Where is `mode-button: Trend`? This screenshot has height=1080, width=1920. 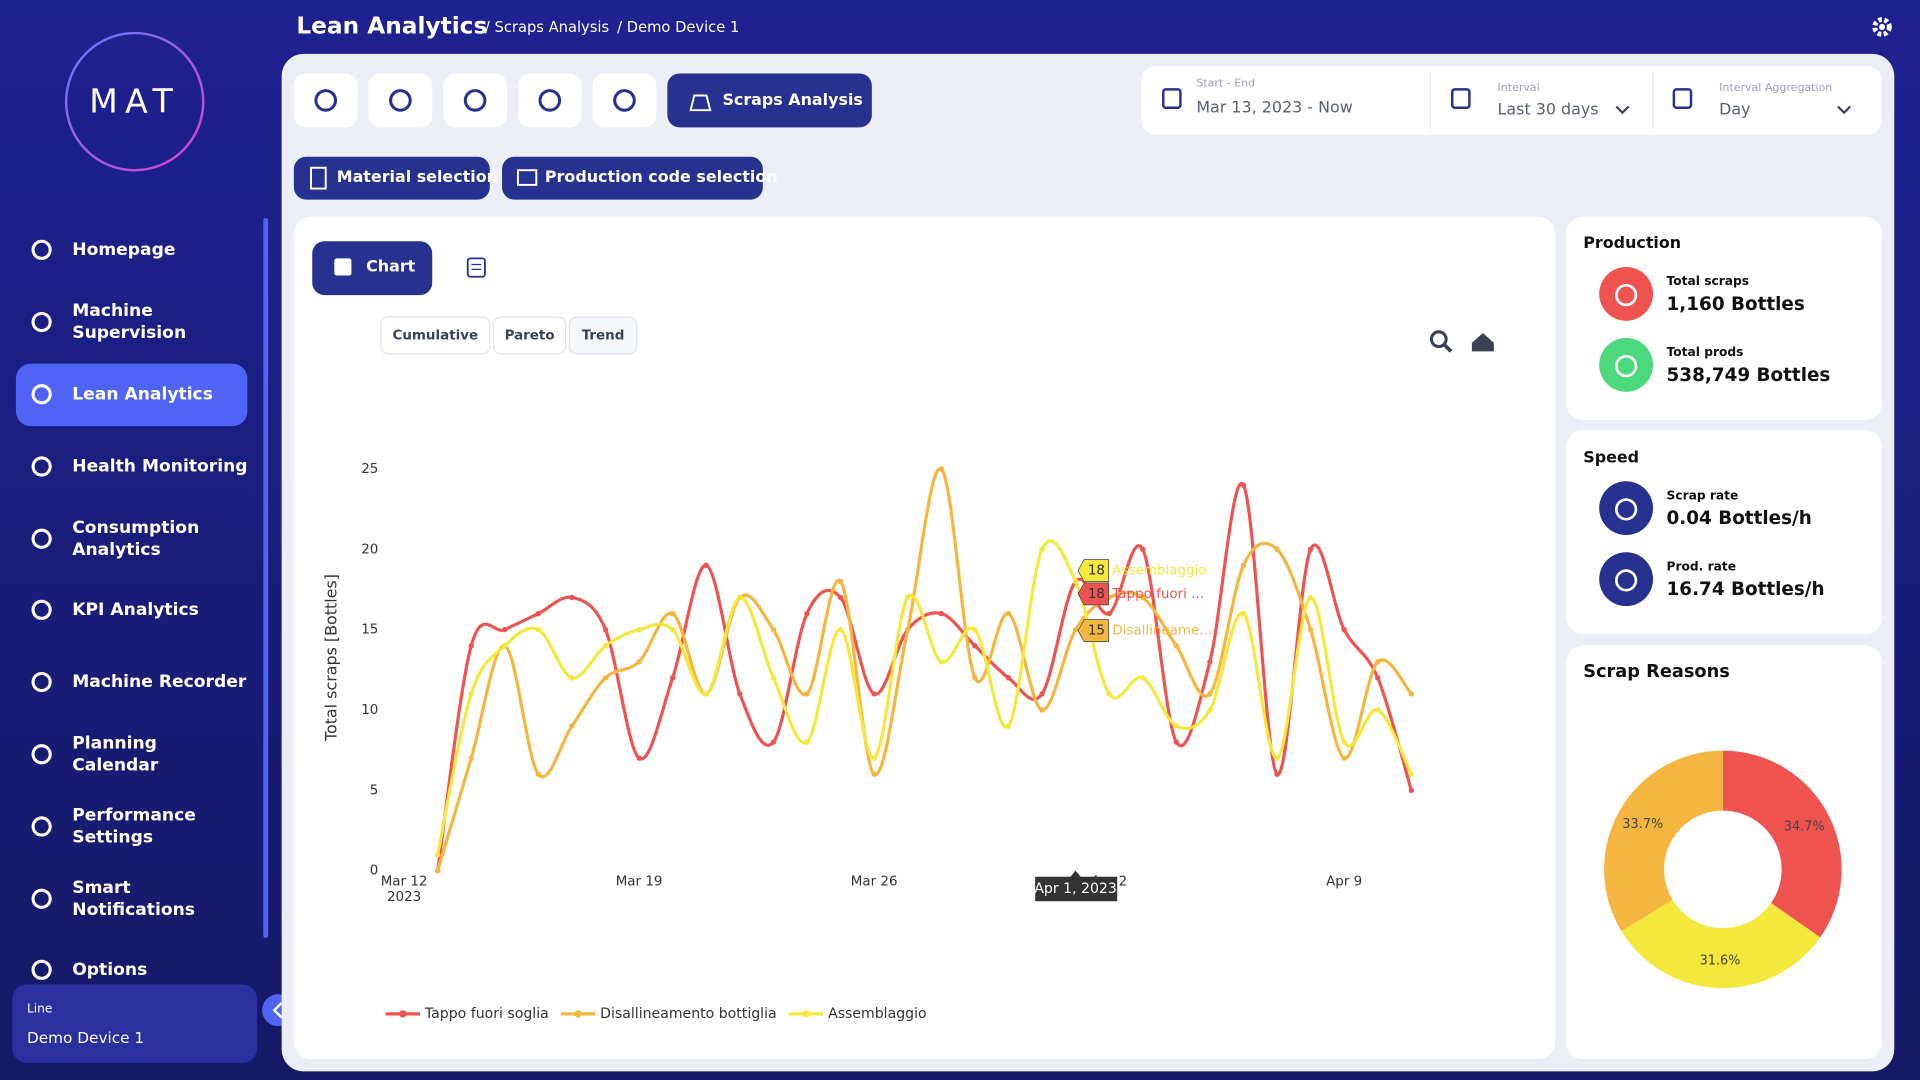
mode-button: Trend is located at coordinates (603, 335).